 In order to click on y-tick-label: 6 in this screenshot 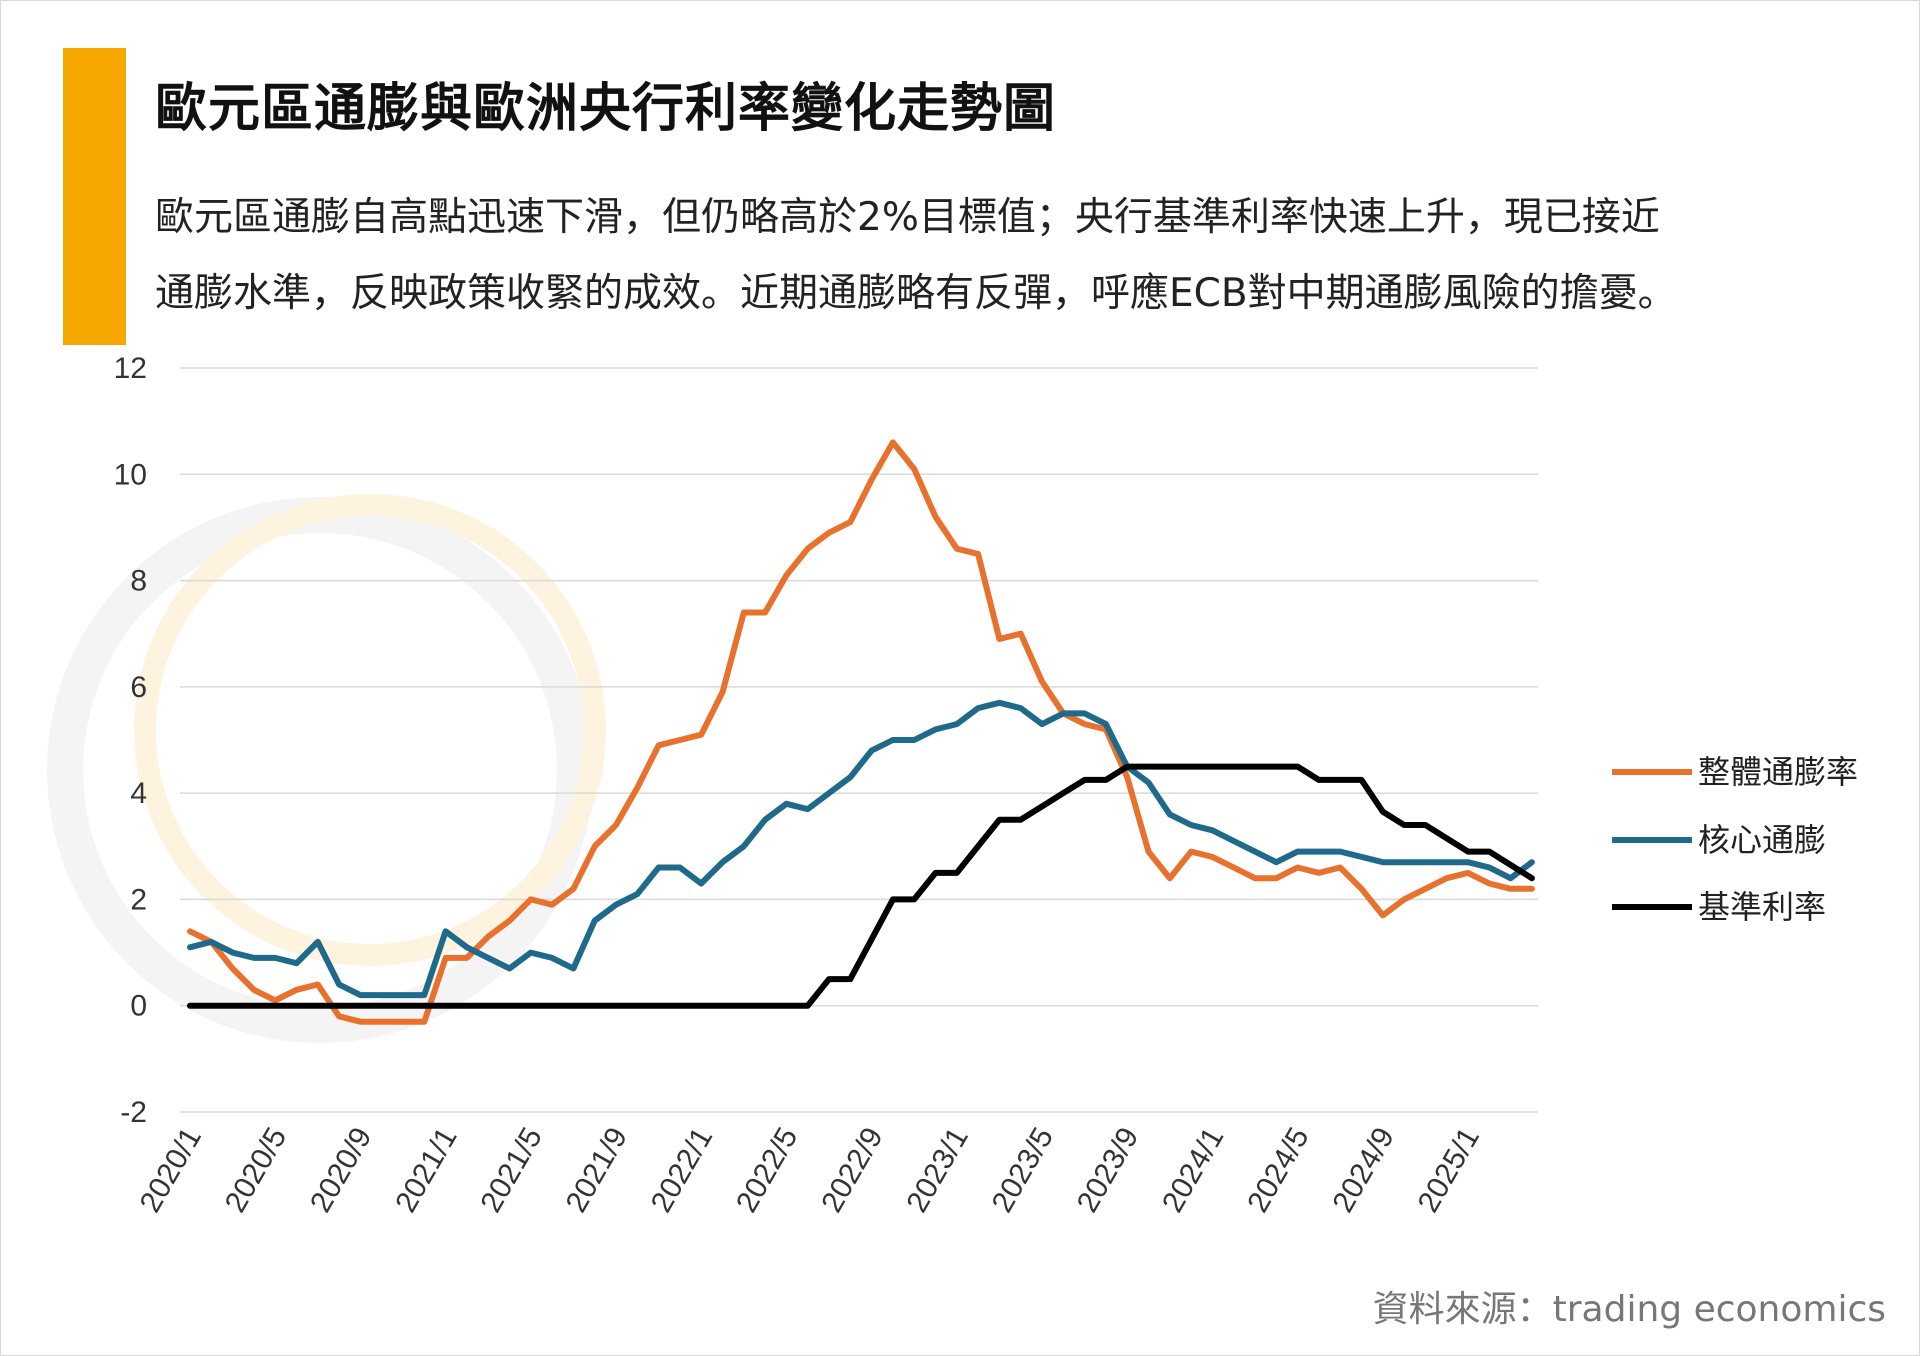, I will do `click(138, 687)`.